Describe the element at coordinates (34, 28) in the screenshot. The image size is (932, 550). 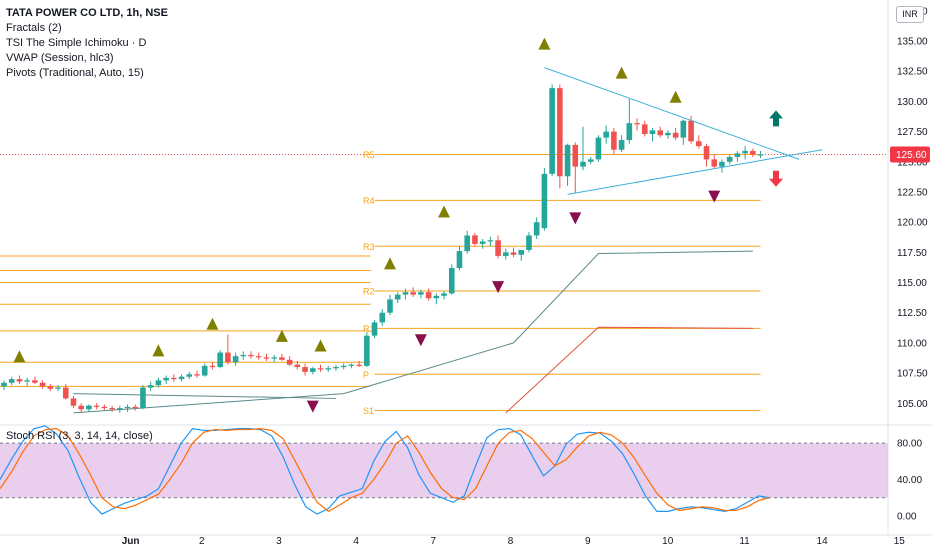
I see `legend-indicator-fractals: Fractals (2)` at that location.